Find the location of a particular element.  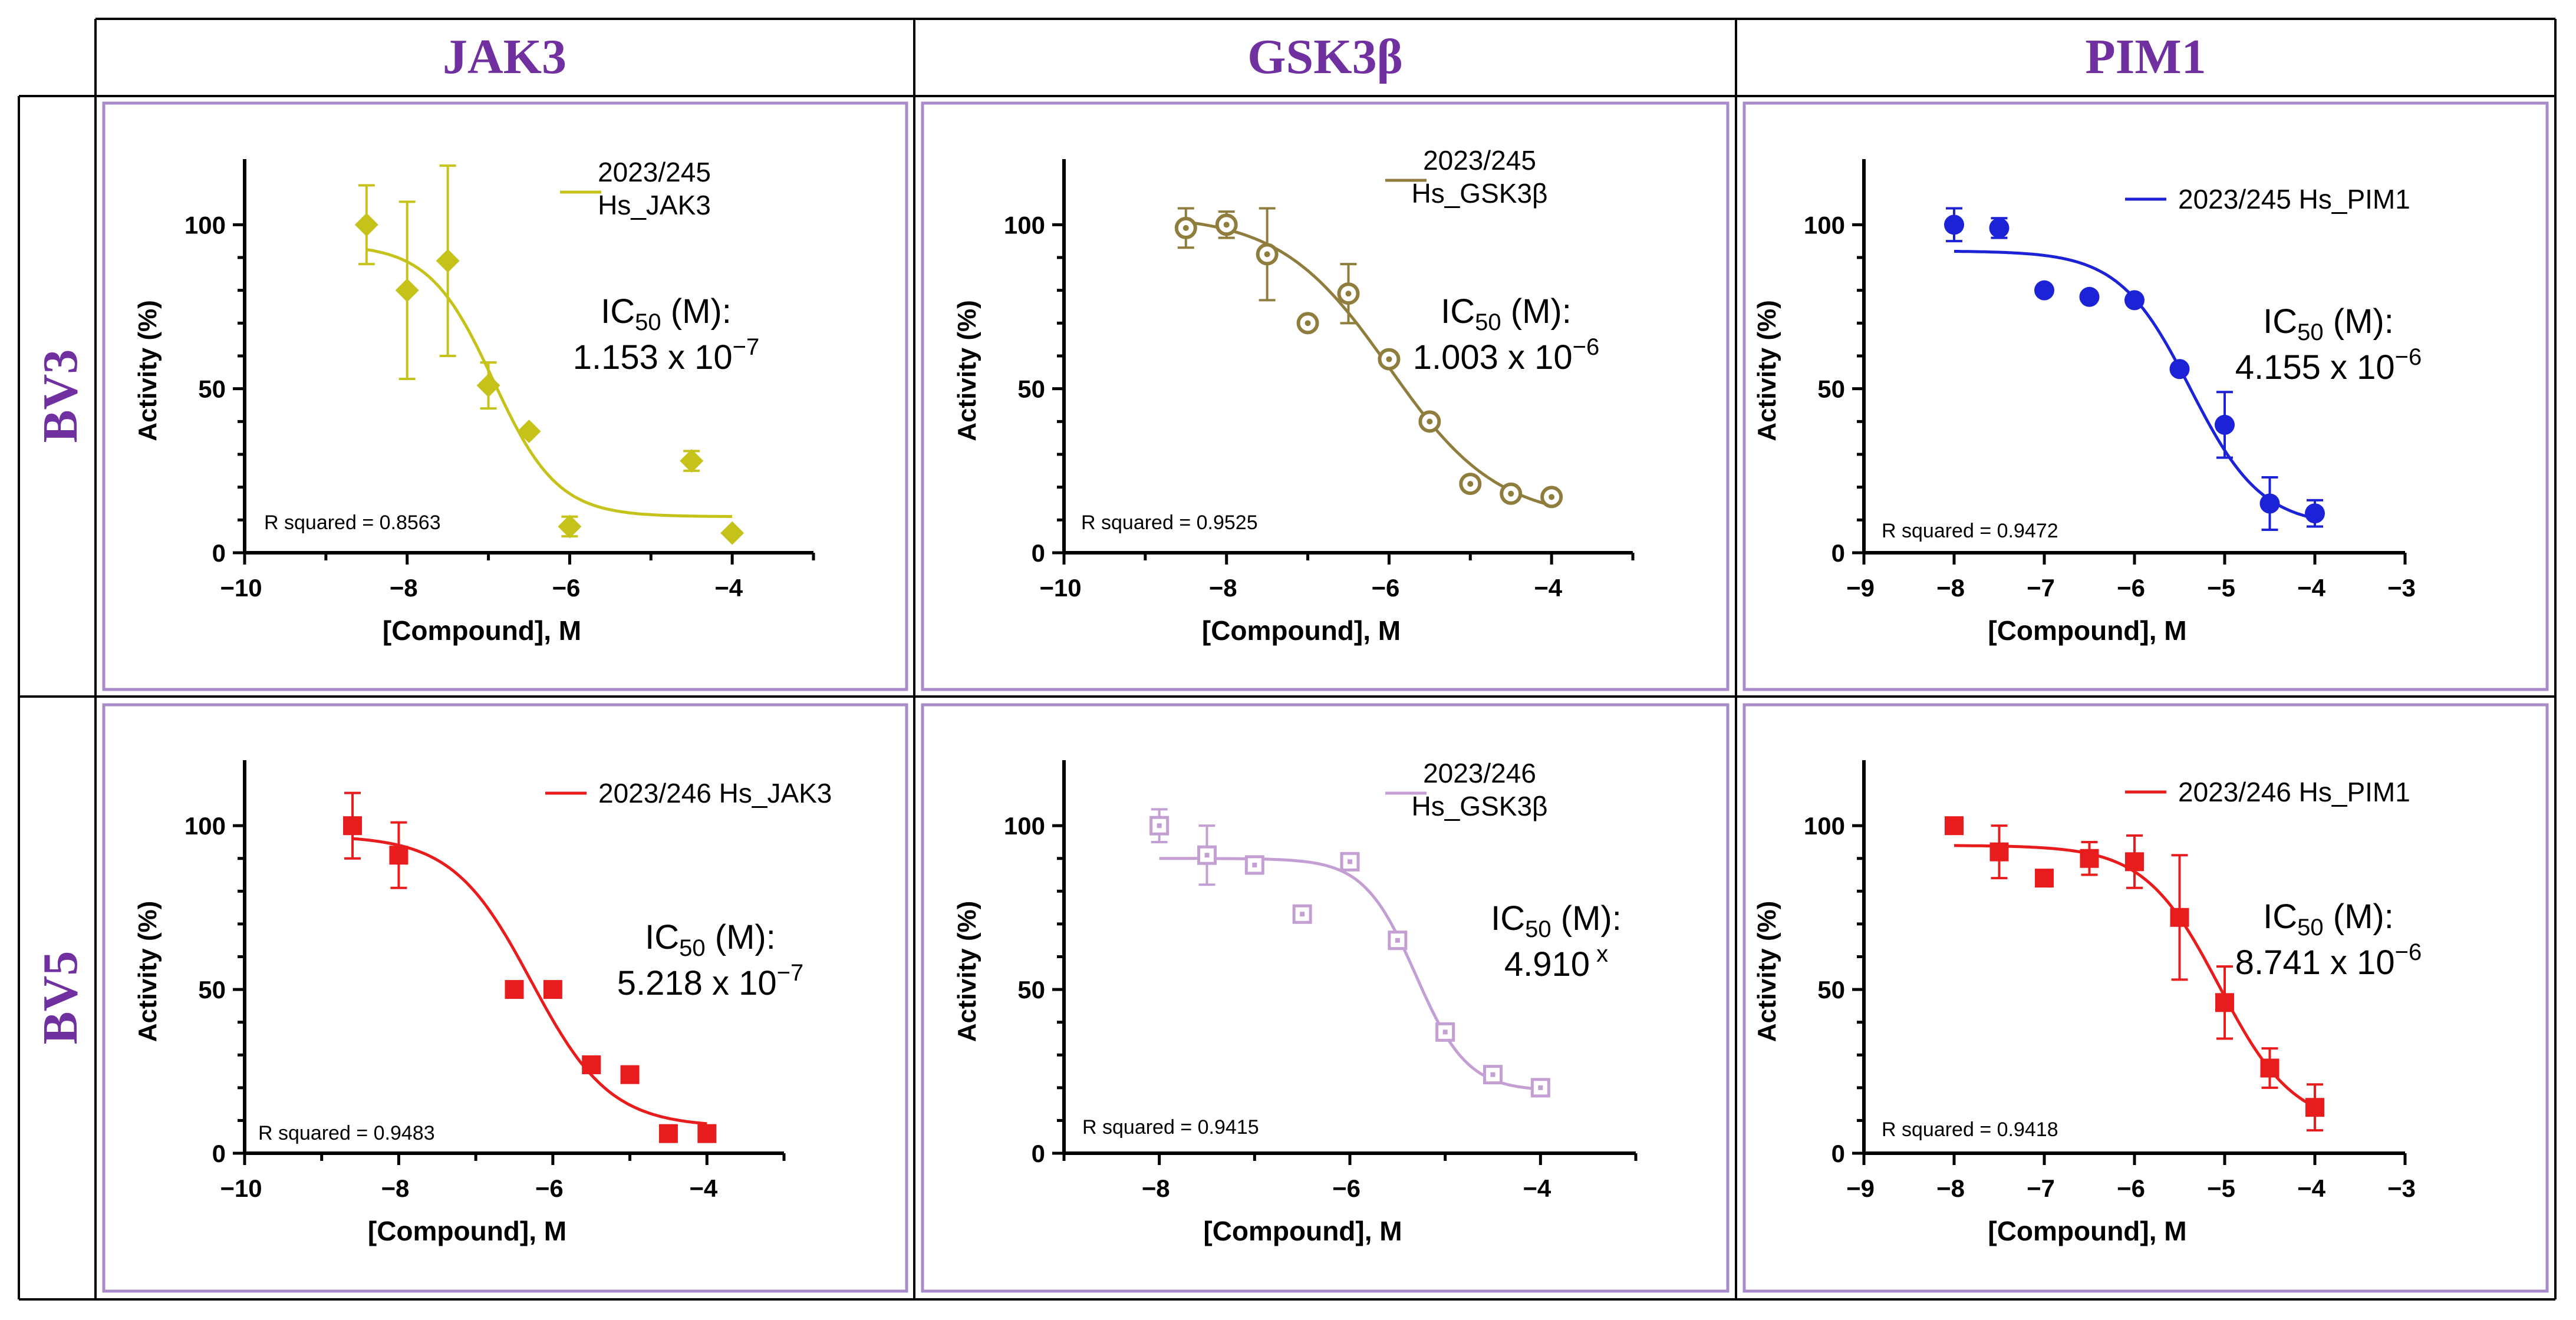

panel-frame-bv5-pim1 is located at coordinates (2145, 998).